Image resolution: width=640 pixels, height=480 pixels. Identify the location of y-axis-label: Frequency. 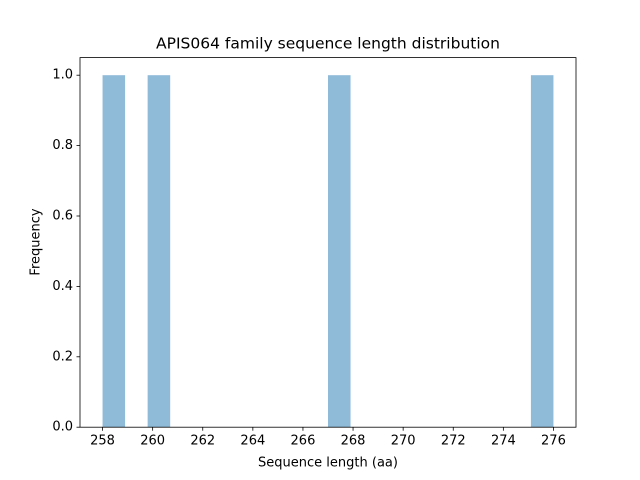
(36, 241).